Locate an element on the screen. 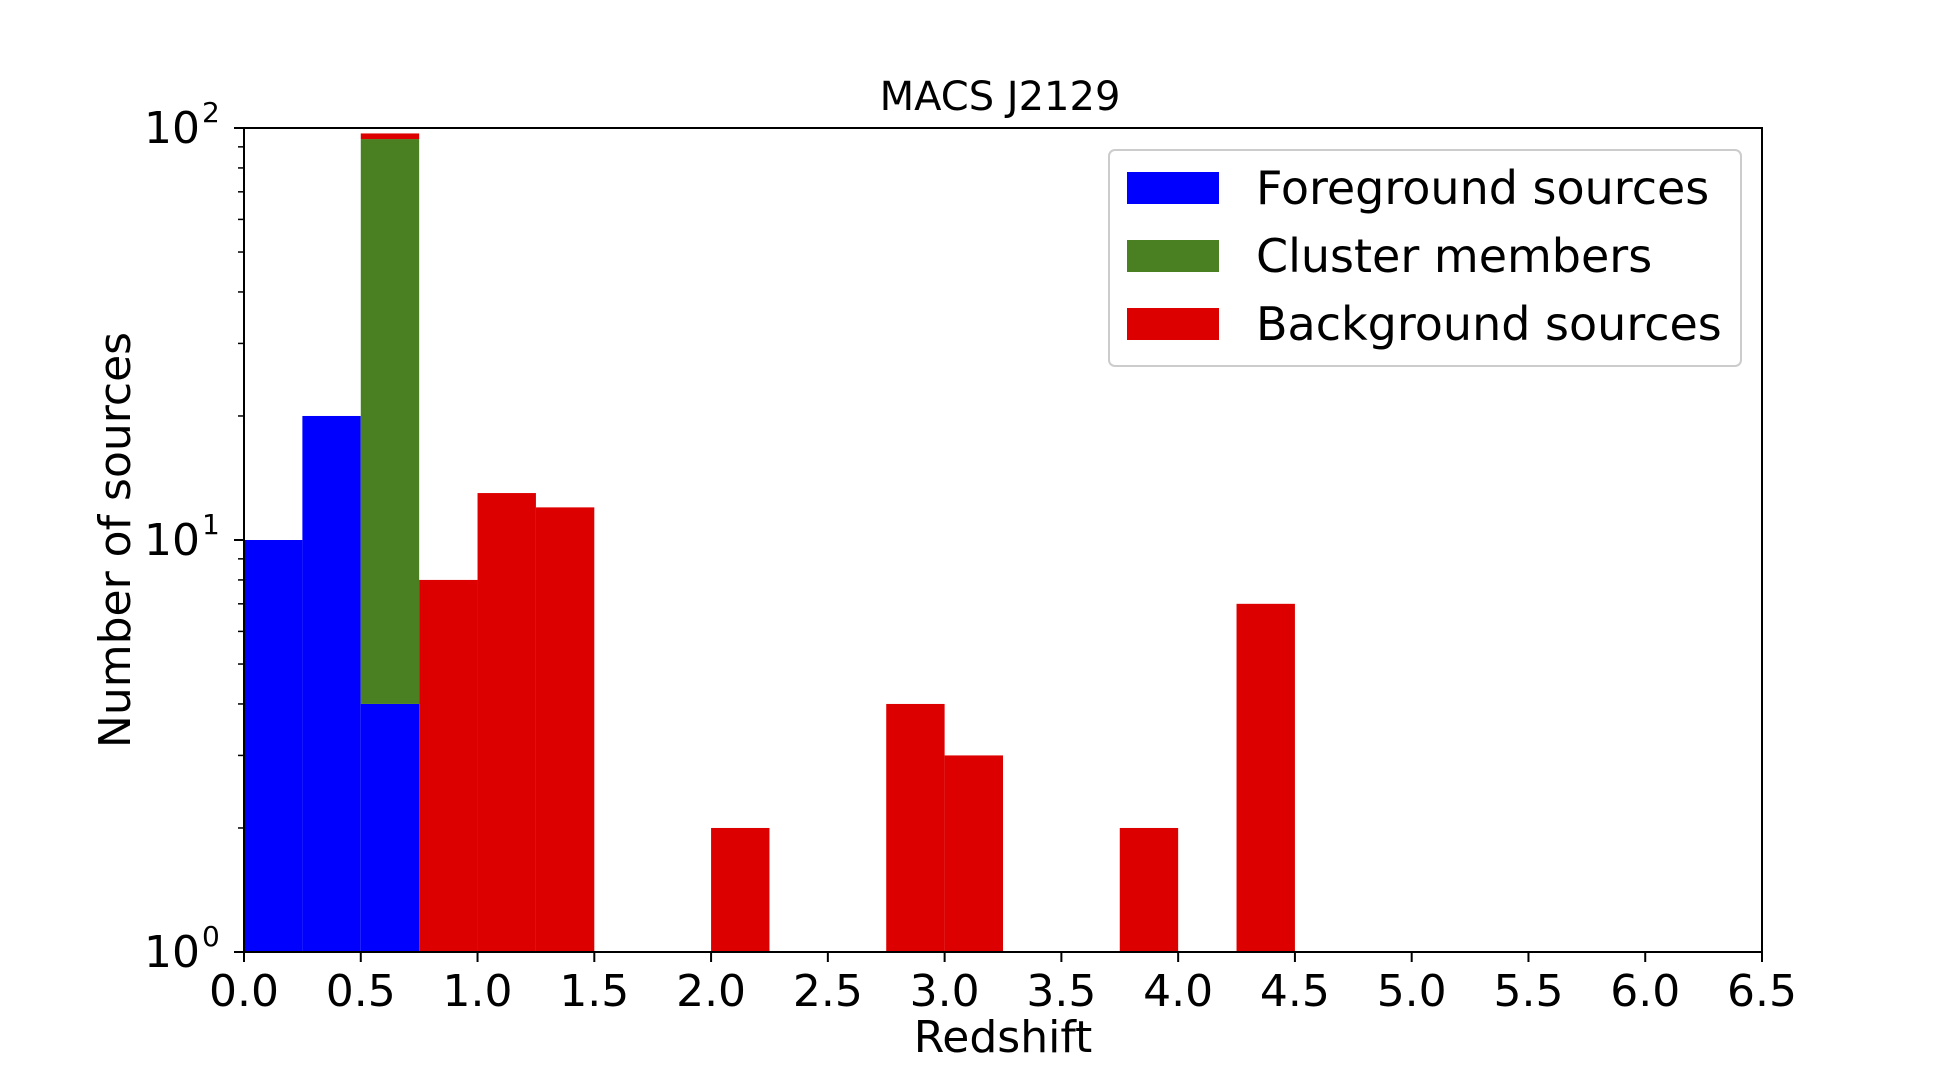 The width and height of the screenshot is (1951, 1070). y-tick-label-exponent: 1 is located at coordinates (211, 524).